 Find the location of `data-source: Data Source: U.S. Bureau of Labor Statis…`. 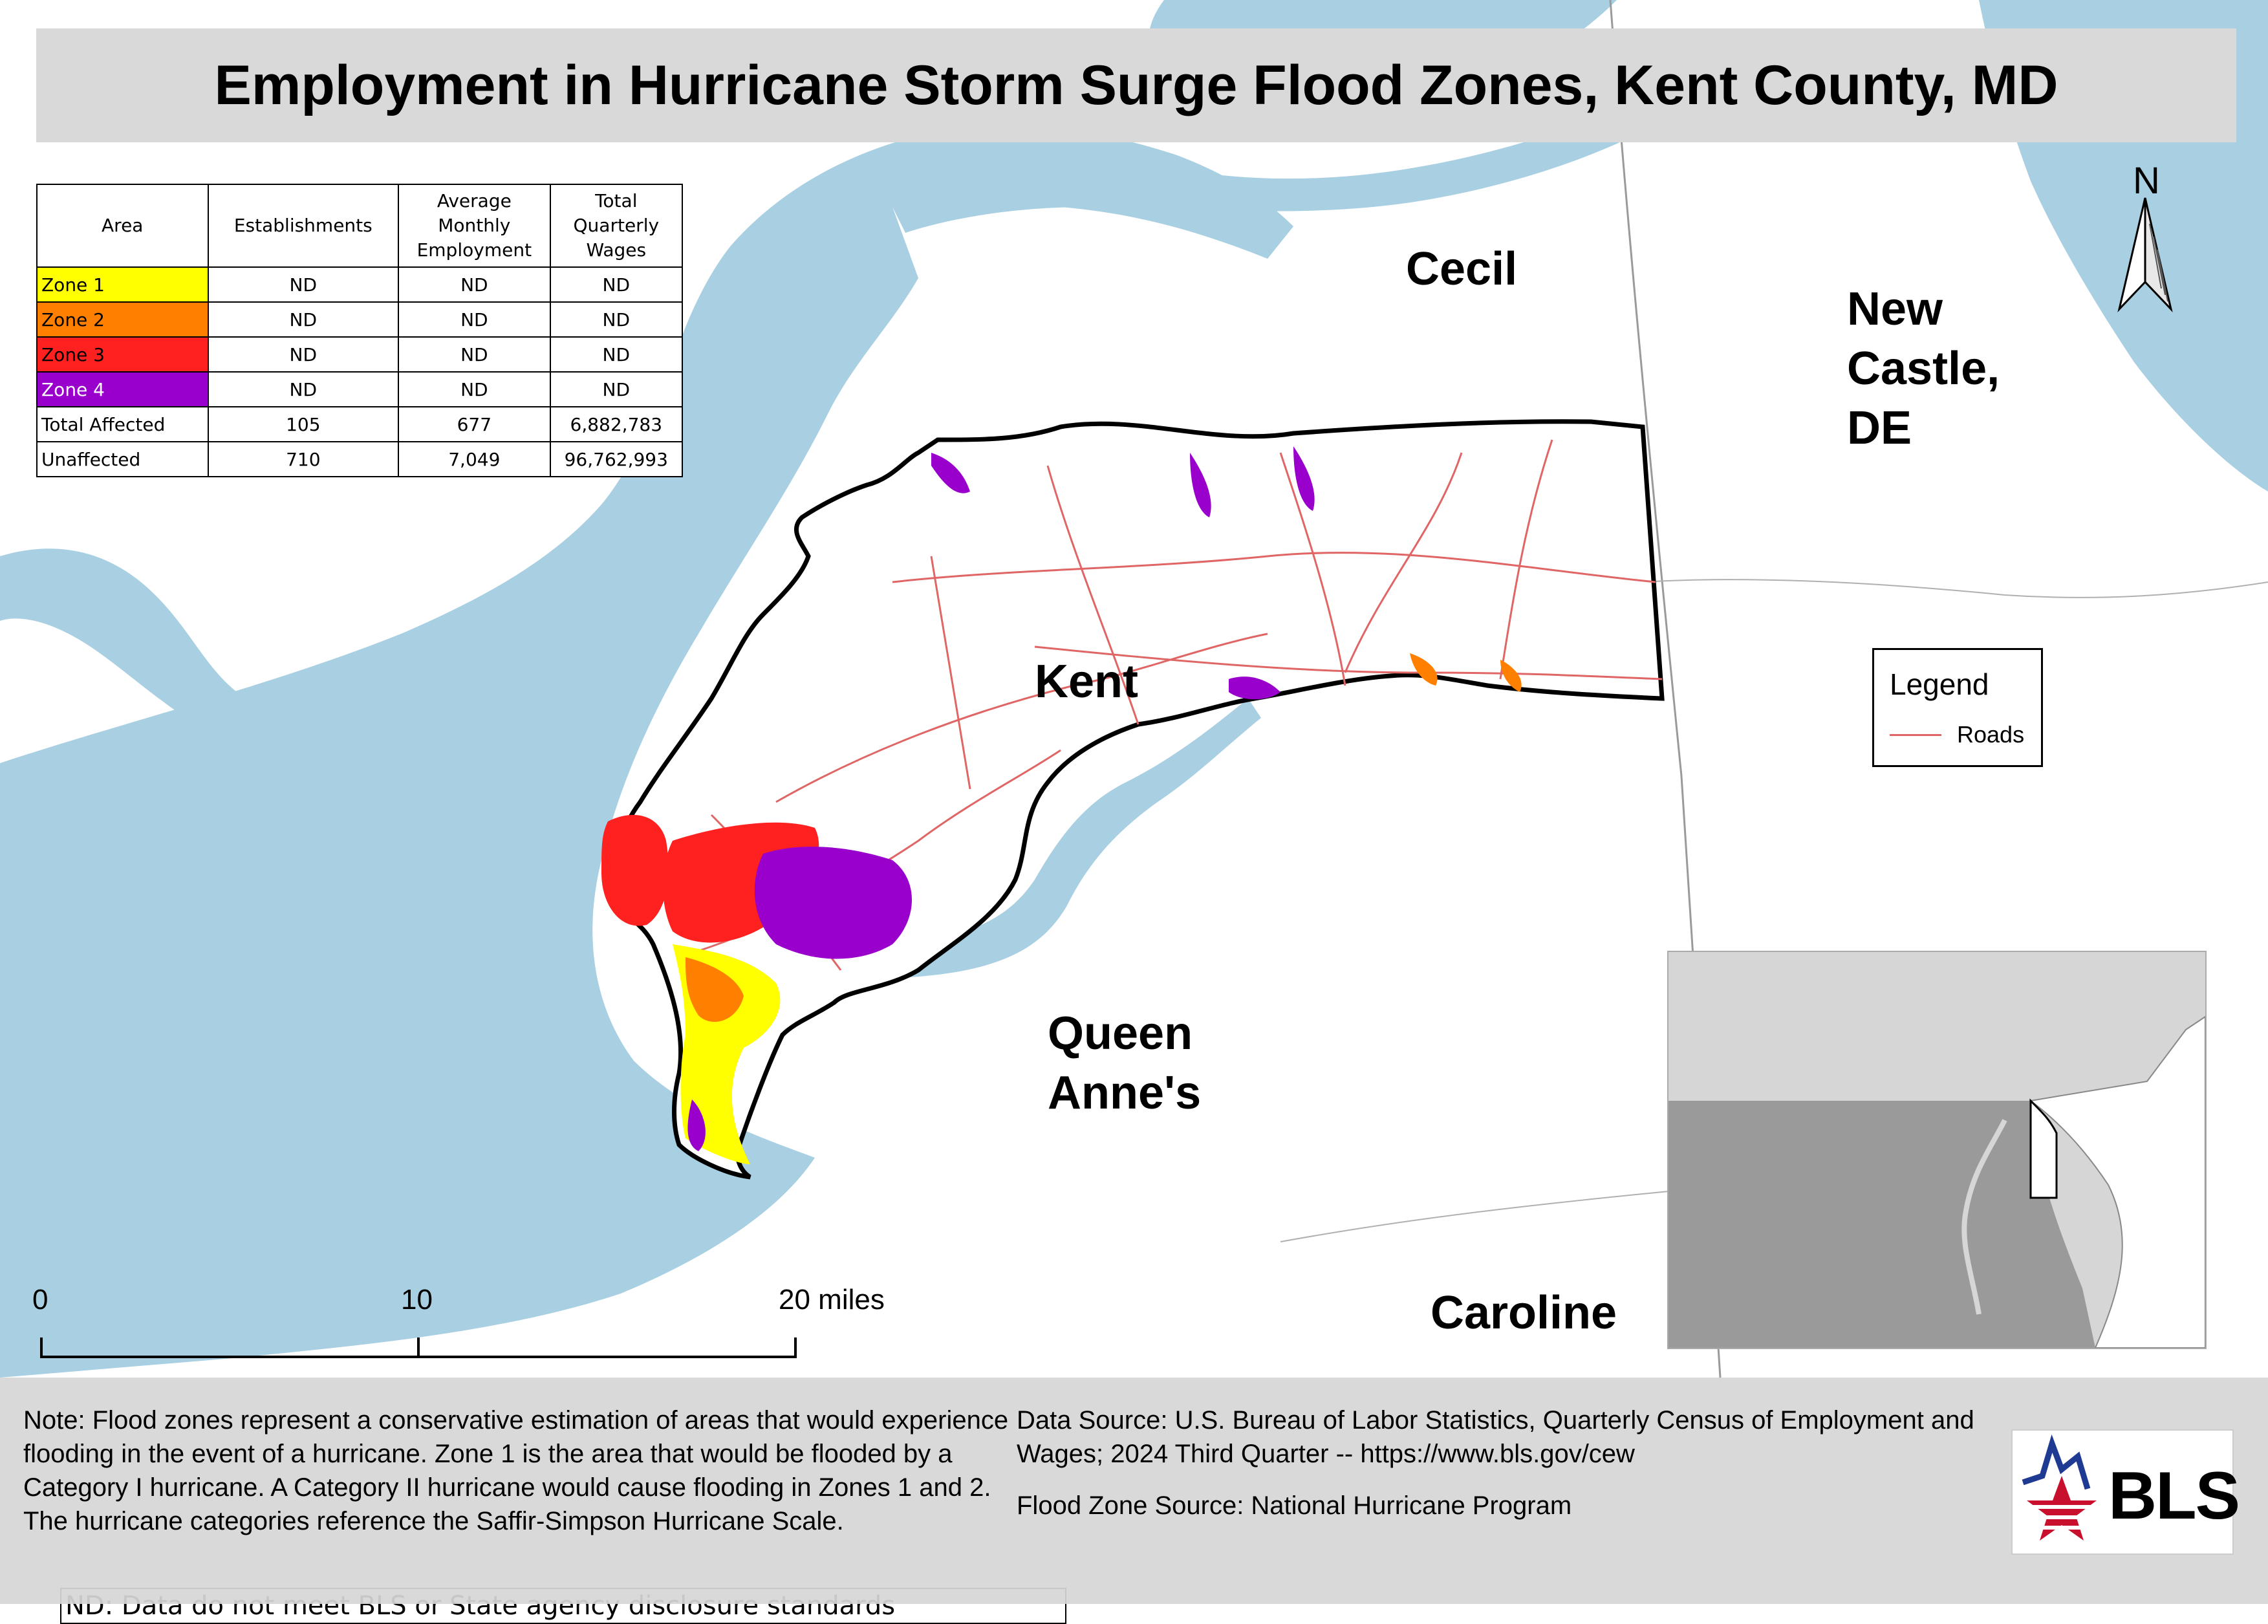

data-source: Data Source: U.S. Bureau of Labor Statis… is located at coordinates (1495, 1437).